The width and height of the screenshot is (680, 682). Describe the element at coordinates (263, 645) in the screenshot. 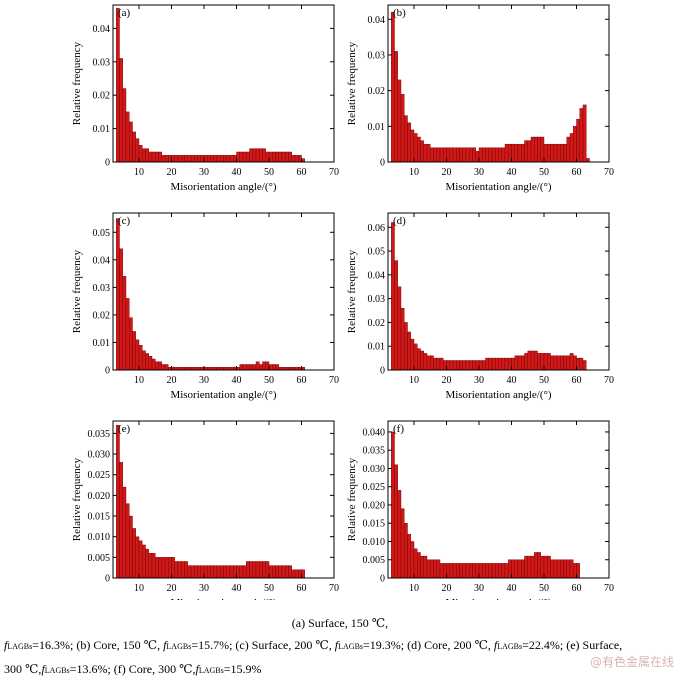

I see `caption-seg-b: =15.7%; (c) Surface, 200 ℃,` at that location.